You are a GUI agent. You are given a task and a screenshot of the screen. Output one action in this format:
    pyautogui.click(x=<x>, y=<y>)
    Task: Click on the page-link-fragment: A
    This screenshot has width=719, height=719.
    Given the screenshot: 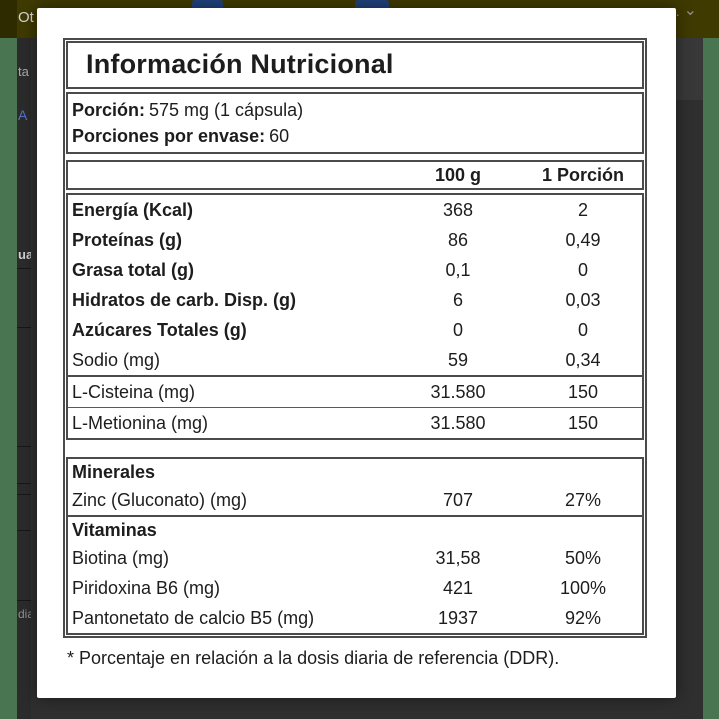 What is the action you would take?
    pyautogui.click(x=23, y=115)
    